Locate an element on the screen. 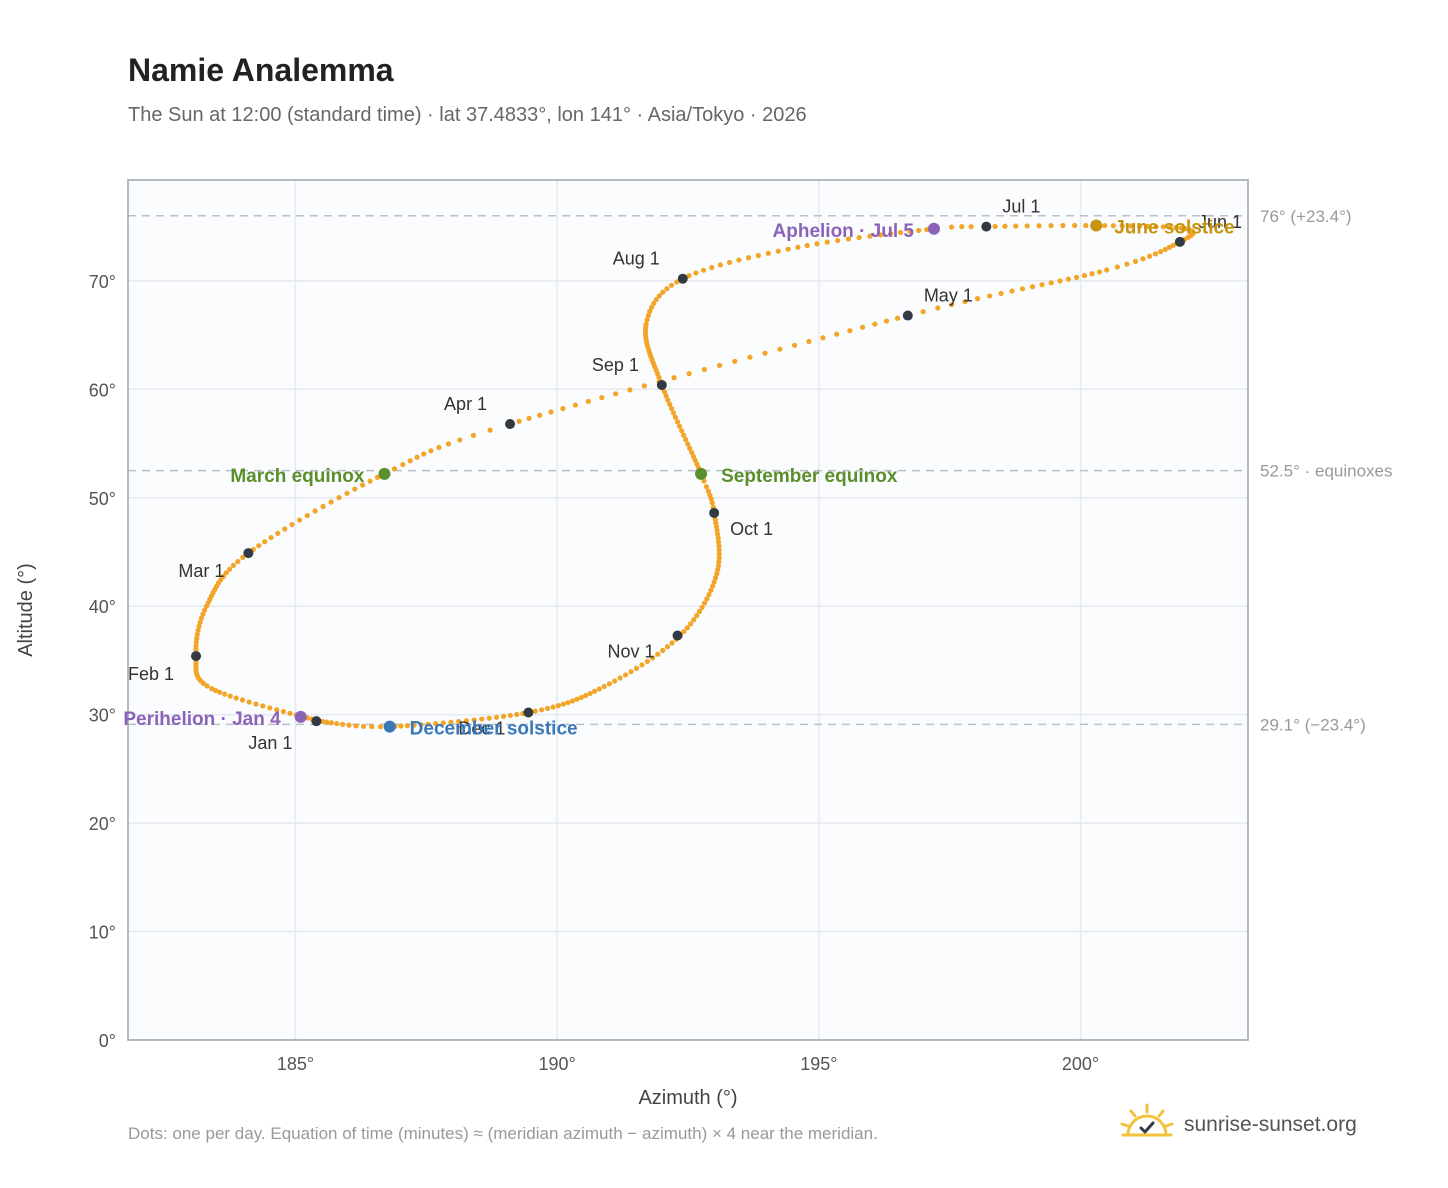 Image resolution: width=1448 pixels, height=1188 pixels. month-label: Jan 1 is located at coordinates (270, 743).